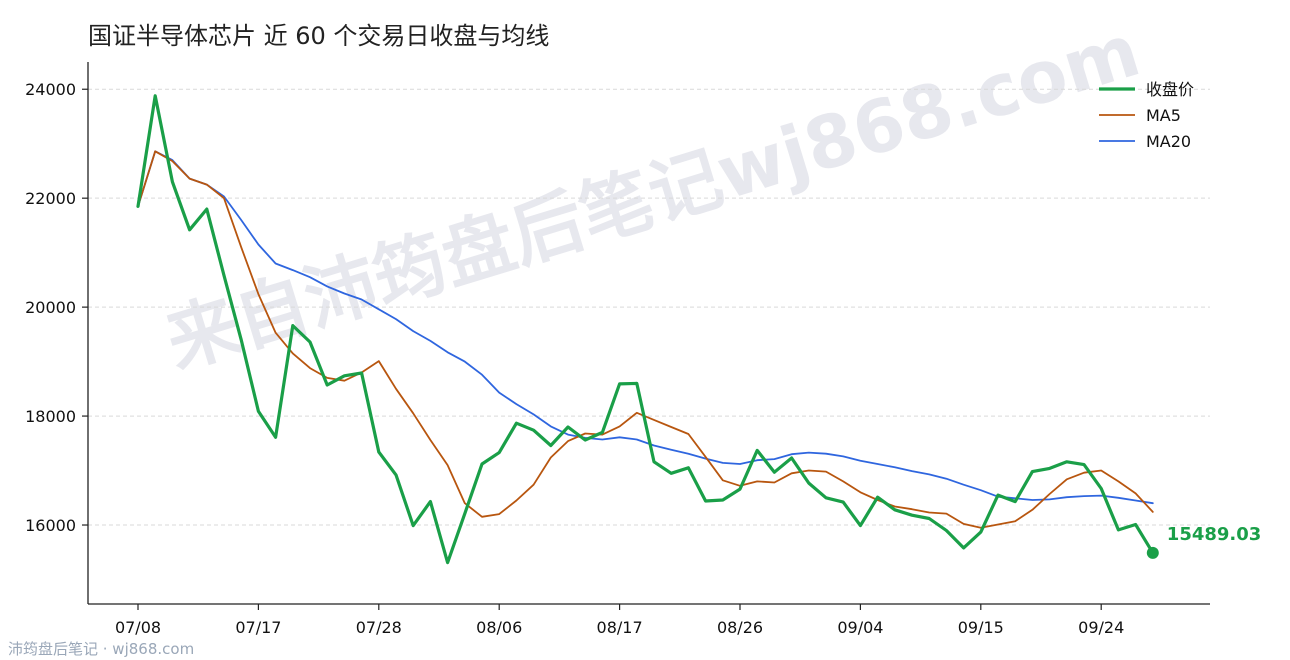 The image size is (1290, 660). Describe the element at coordinates (50, 89) in the screenshot. I see `y-tick-label: 24000` at that location.